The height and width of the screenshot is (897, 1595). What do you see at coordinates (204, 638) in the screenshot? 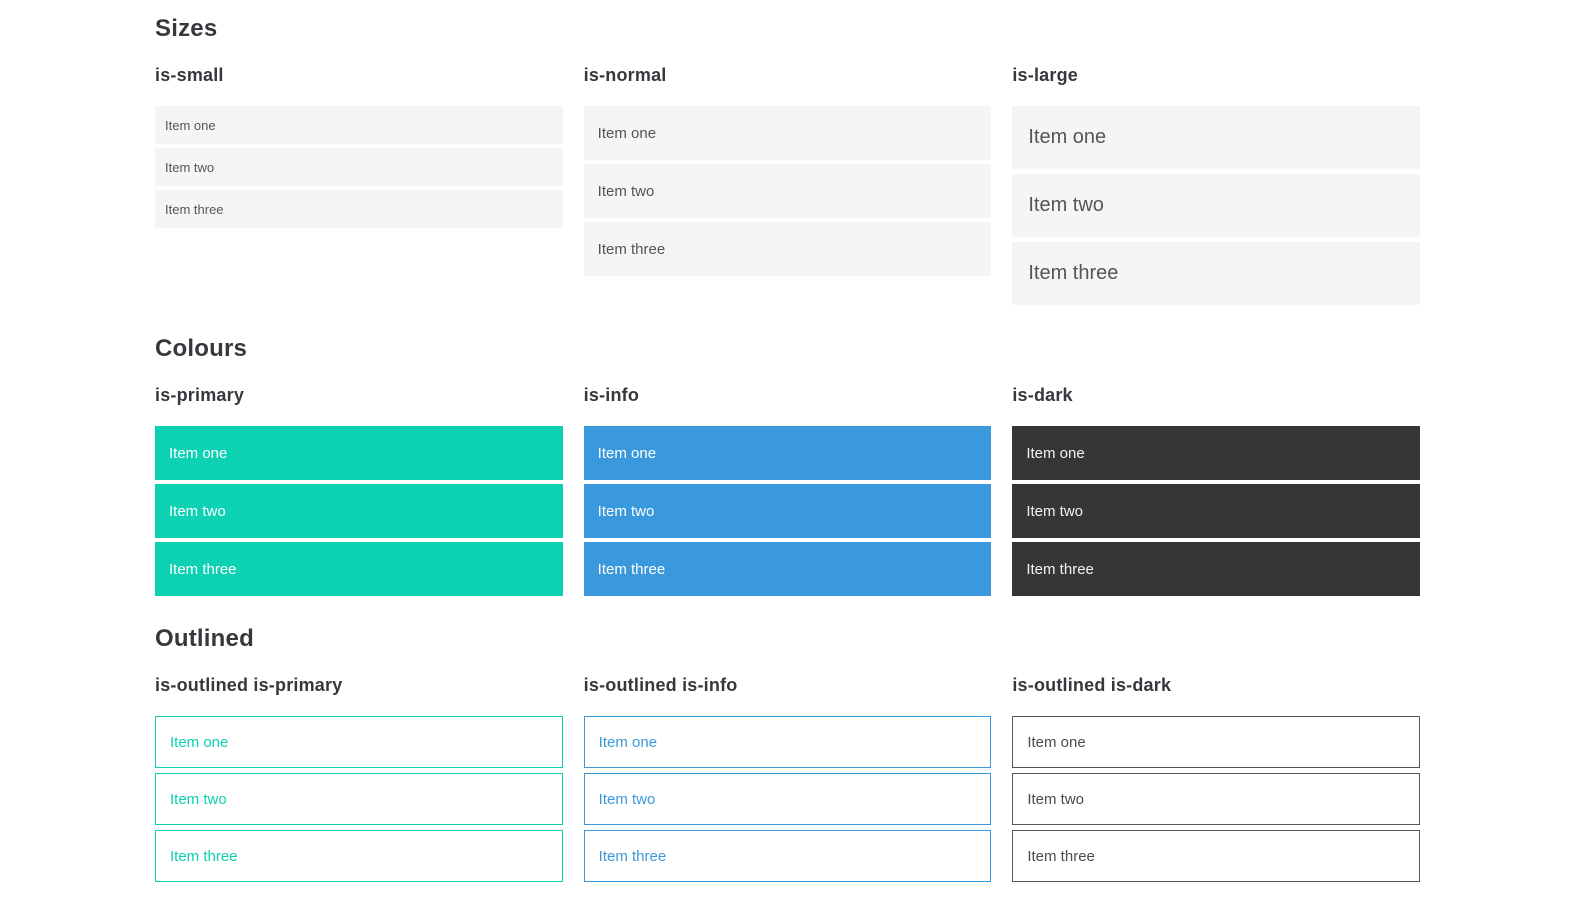
I see `section-title-outlined: Outlined` at bounding box center [204, 638].